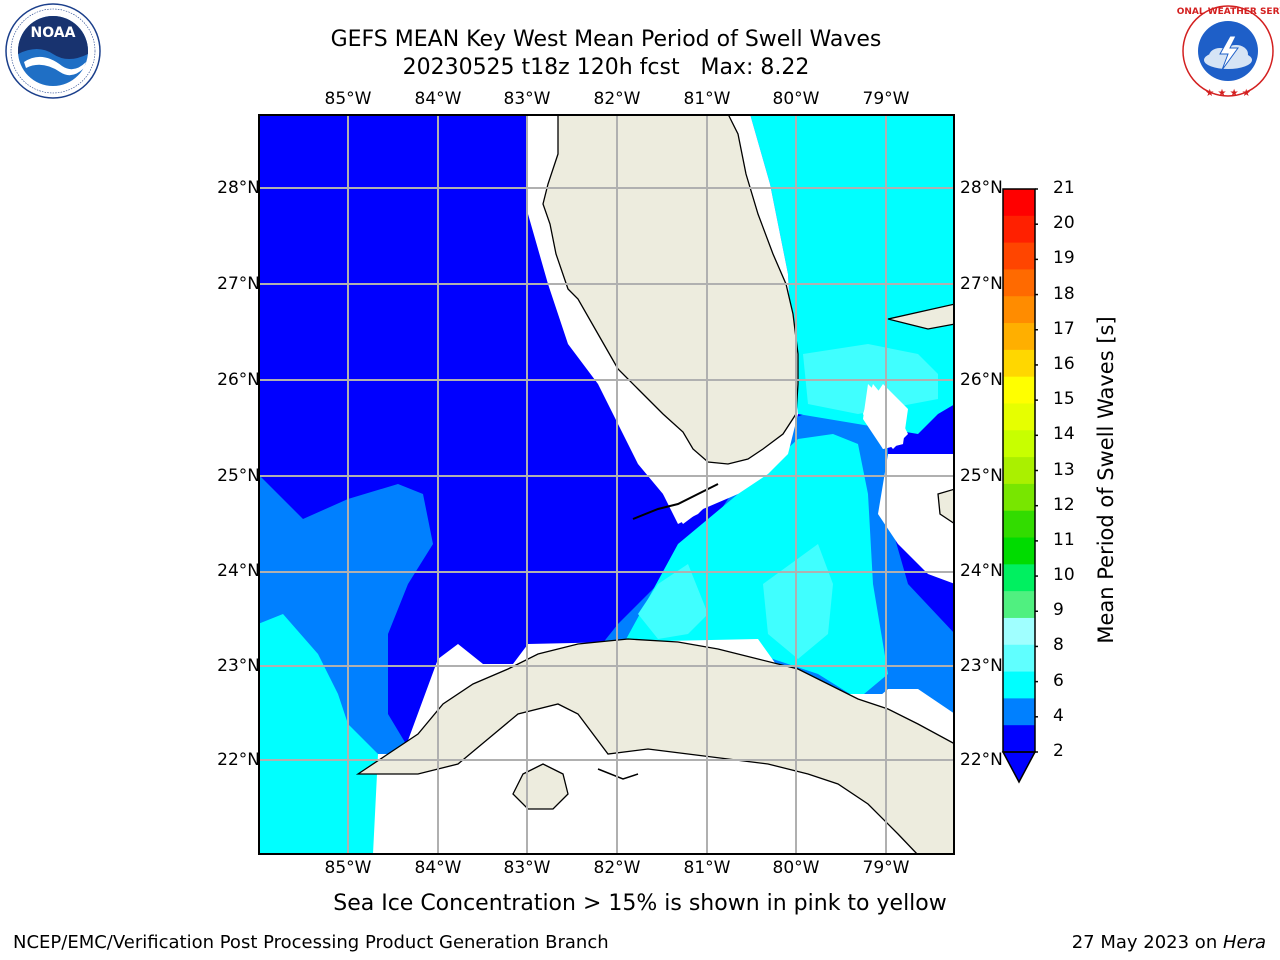 The height and width of the screenshot is (960, 1280). Describe the element at coordinates (238, 571) in the screenshot. I see `lat-label-left-24n: 24°N` at that location.